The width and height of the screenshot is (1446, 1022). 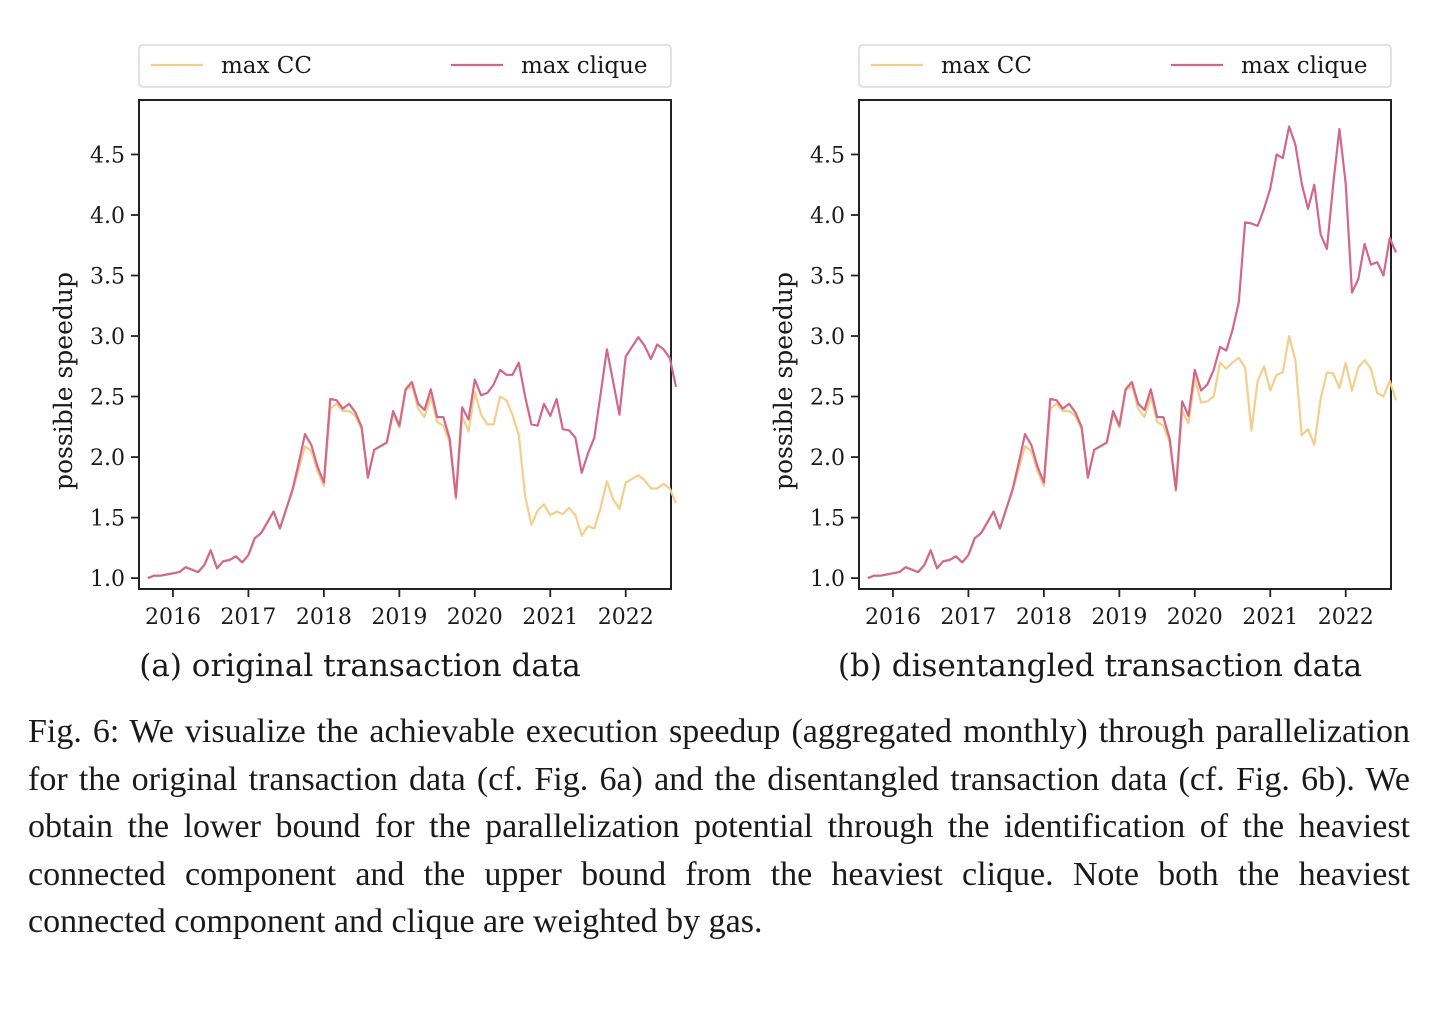 I want to click on chart-a-ytick-label: 1.0, so click(x=107, y=579).